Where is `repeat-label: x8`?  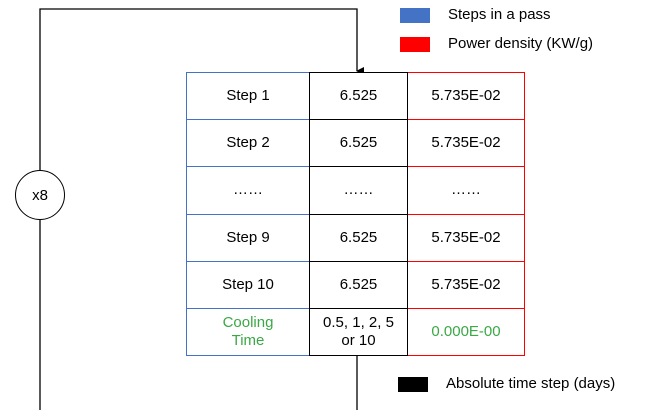
repeat-label: x8 is located at coordinates (40, 195).